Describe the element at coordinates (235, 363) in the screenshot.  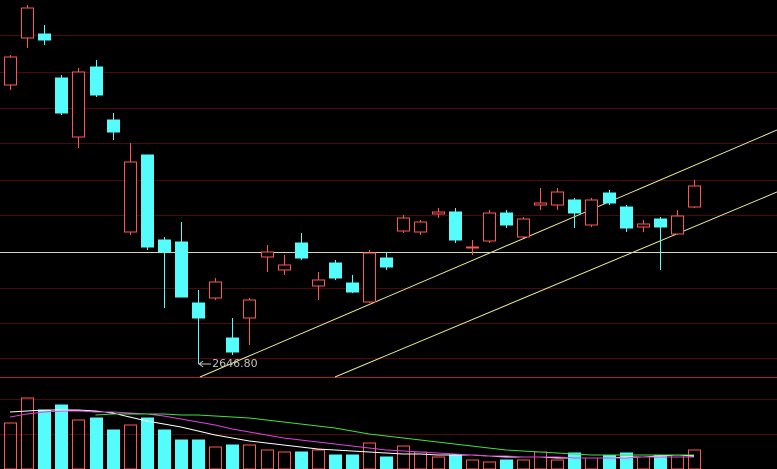
I see `low-annotation: 2646.80` at that location.